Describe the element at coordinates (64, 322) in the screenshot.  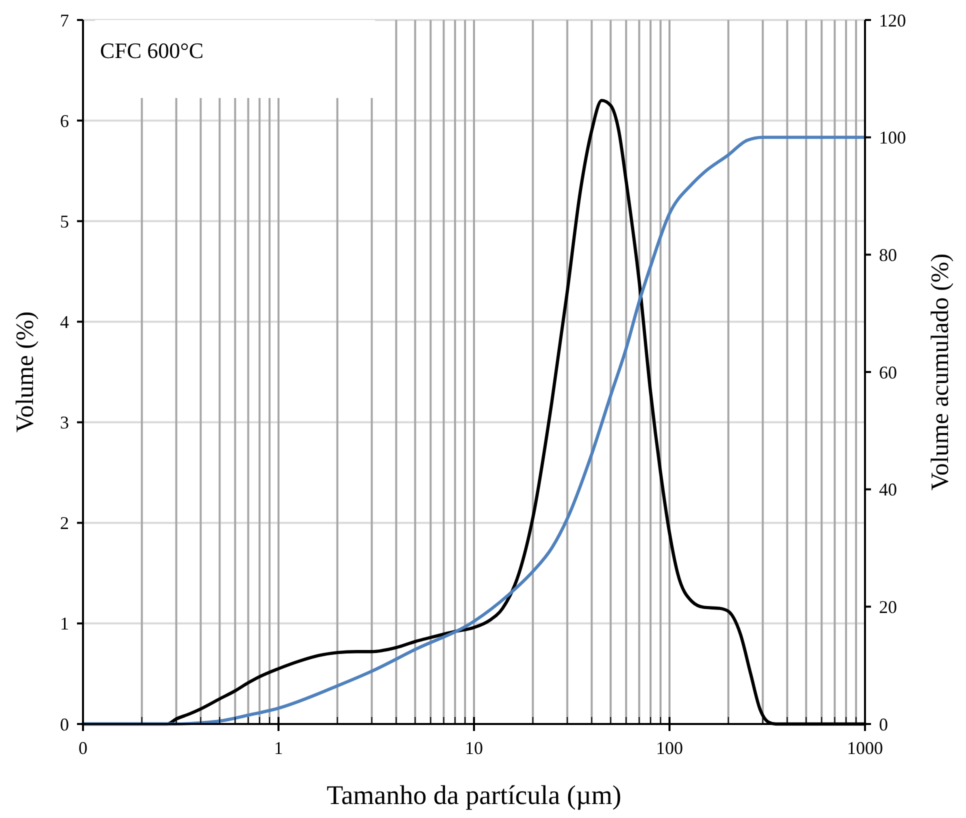
I see `y-tick-label: 4` at that location.